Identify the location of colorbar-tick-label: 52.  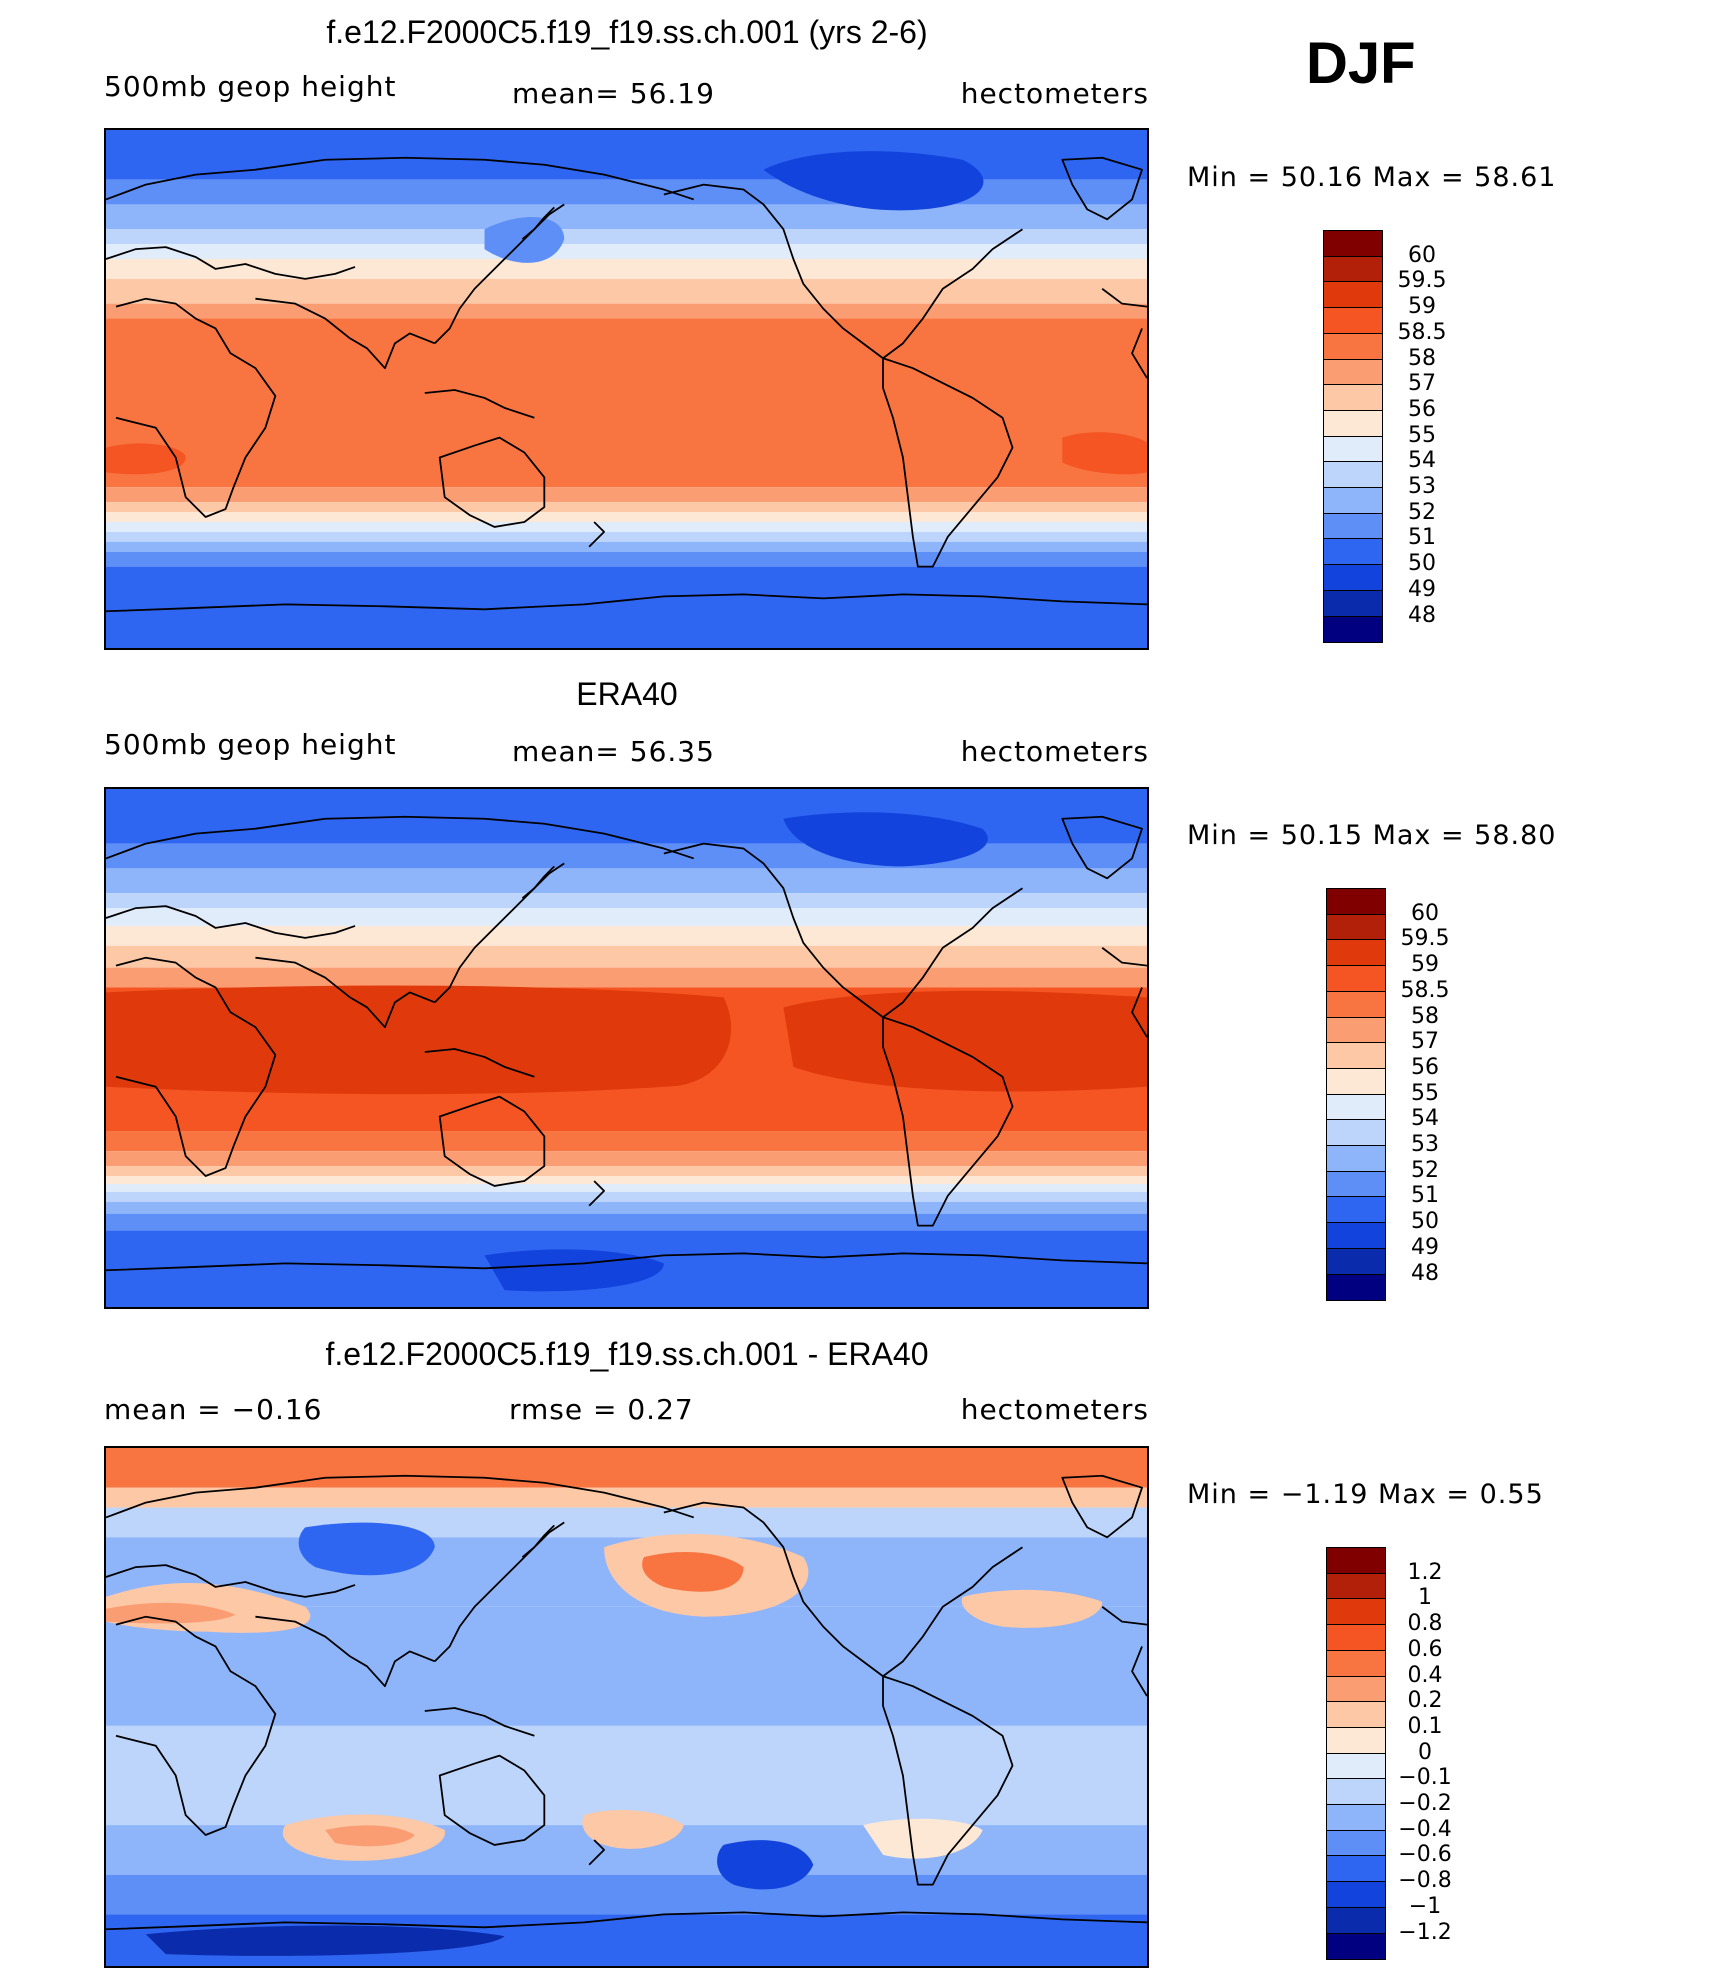
(1425, 1170).